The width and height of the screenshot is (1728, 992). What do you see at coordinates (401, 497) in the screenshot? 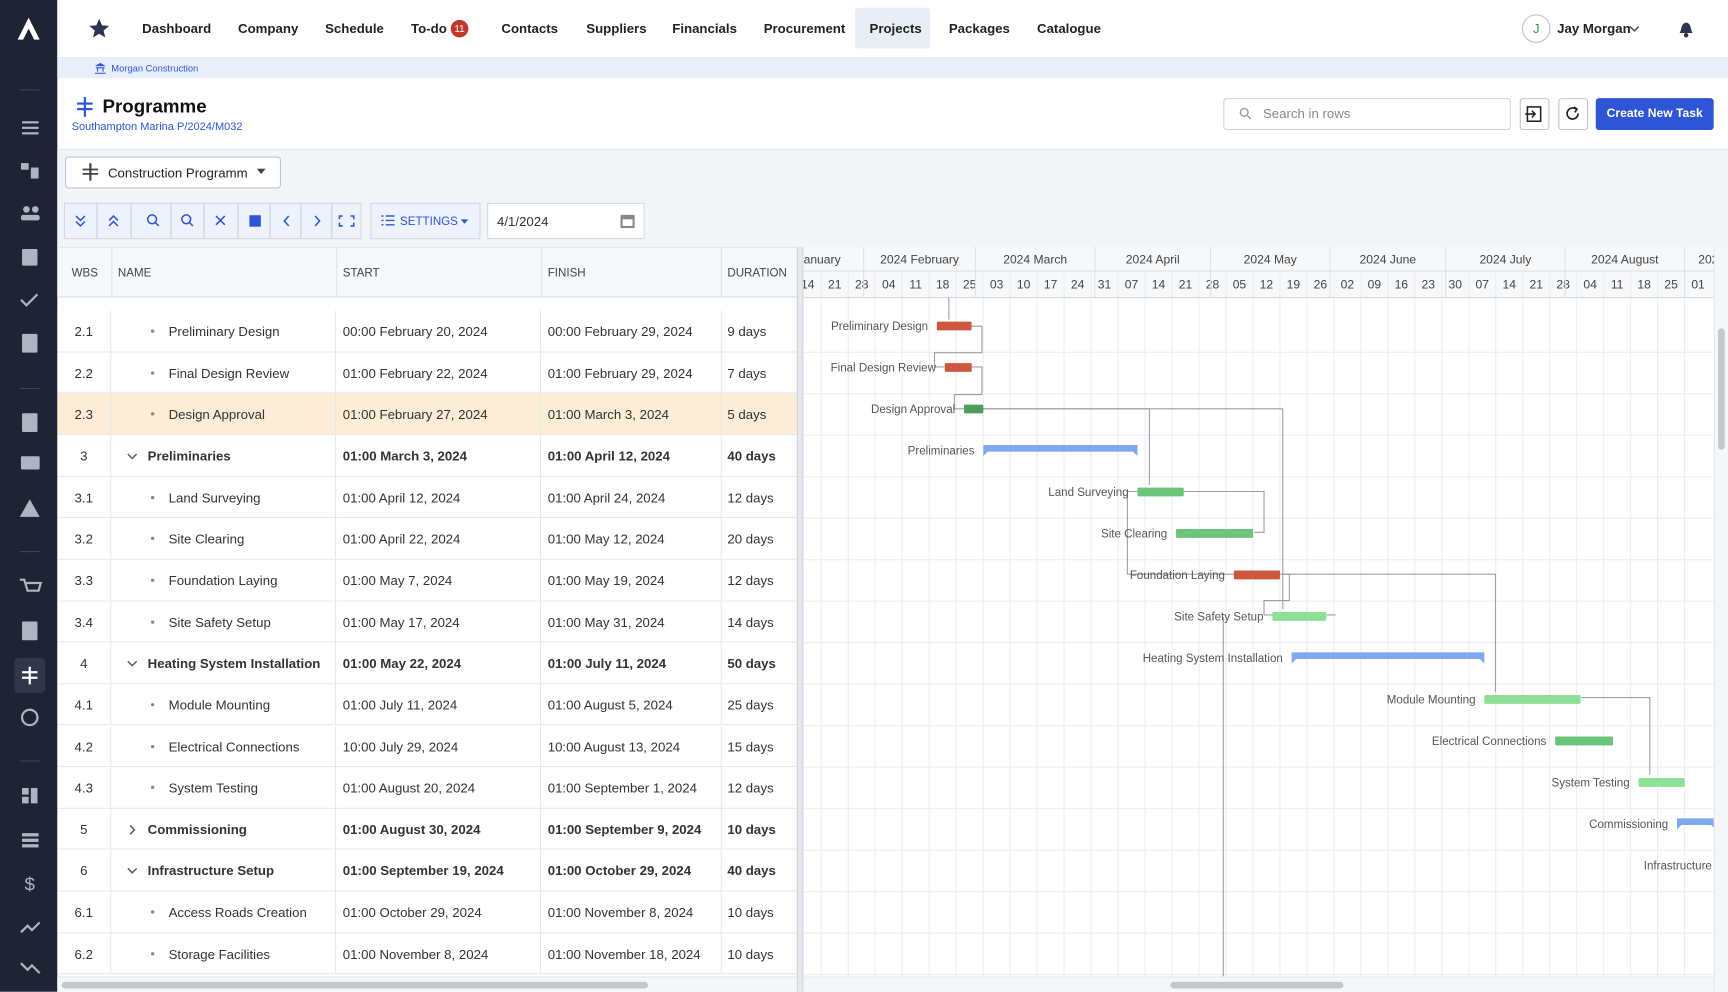
I see `start-cell: 01:00 April 12, 2024` at bounding box center [401, 497].